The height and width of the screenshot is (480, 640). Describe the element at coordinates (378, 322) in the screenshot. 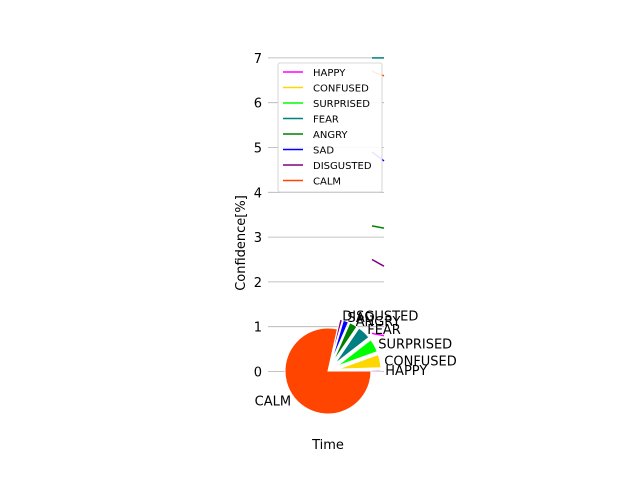

I see `pie-label-angry: ANGRY` at that location.